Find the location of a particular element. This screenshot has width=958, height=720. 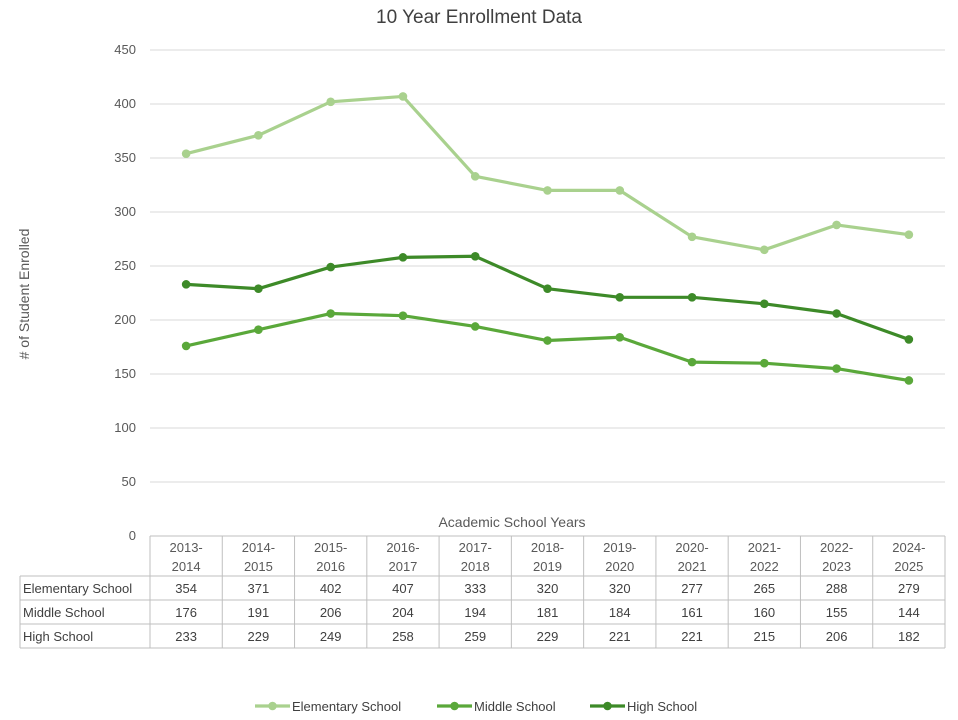

data-label: 182 is located at coordinates (909, 636).